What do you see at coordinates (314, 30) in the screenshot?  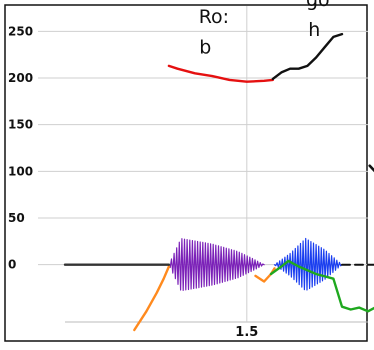 I see `annotation-label: h` at bounding box center [314, 30].